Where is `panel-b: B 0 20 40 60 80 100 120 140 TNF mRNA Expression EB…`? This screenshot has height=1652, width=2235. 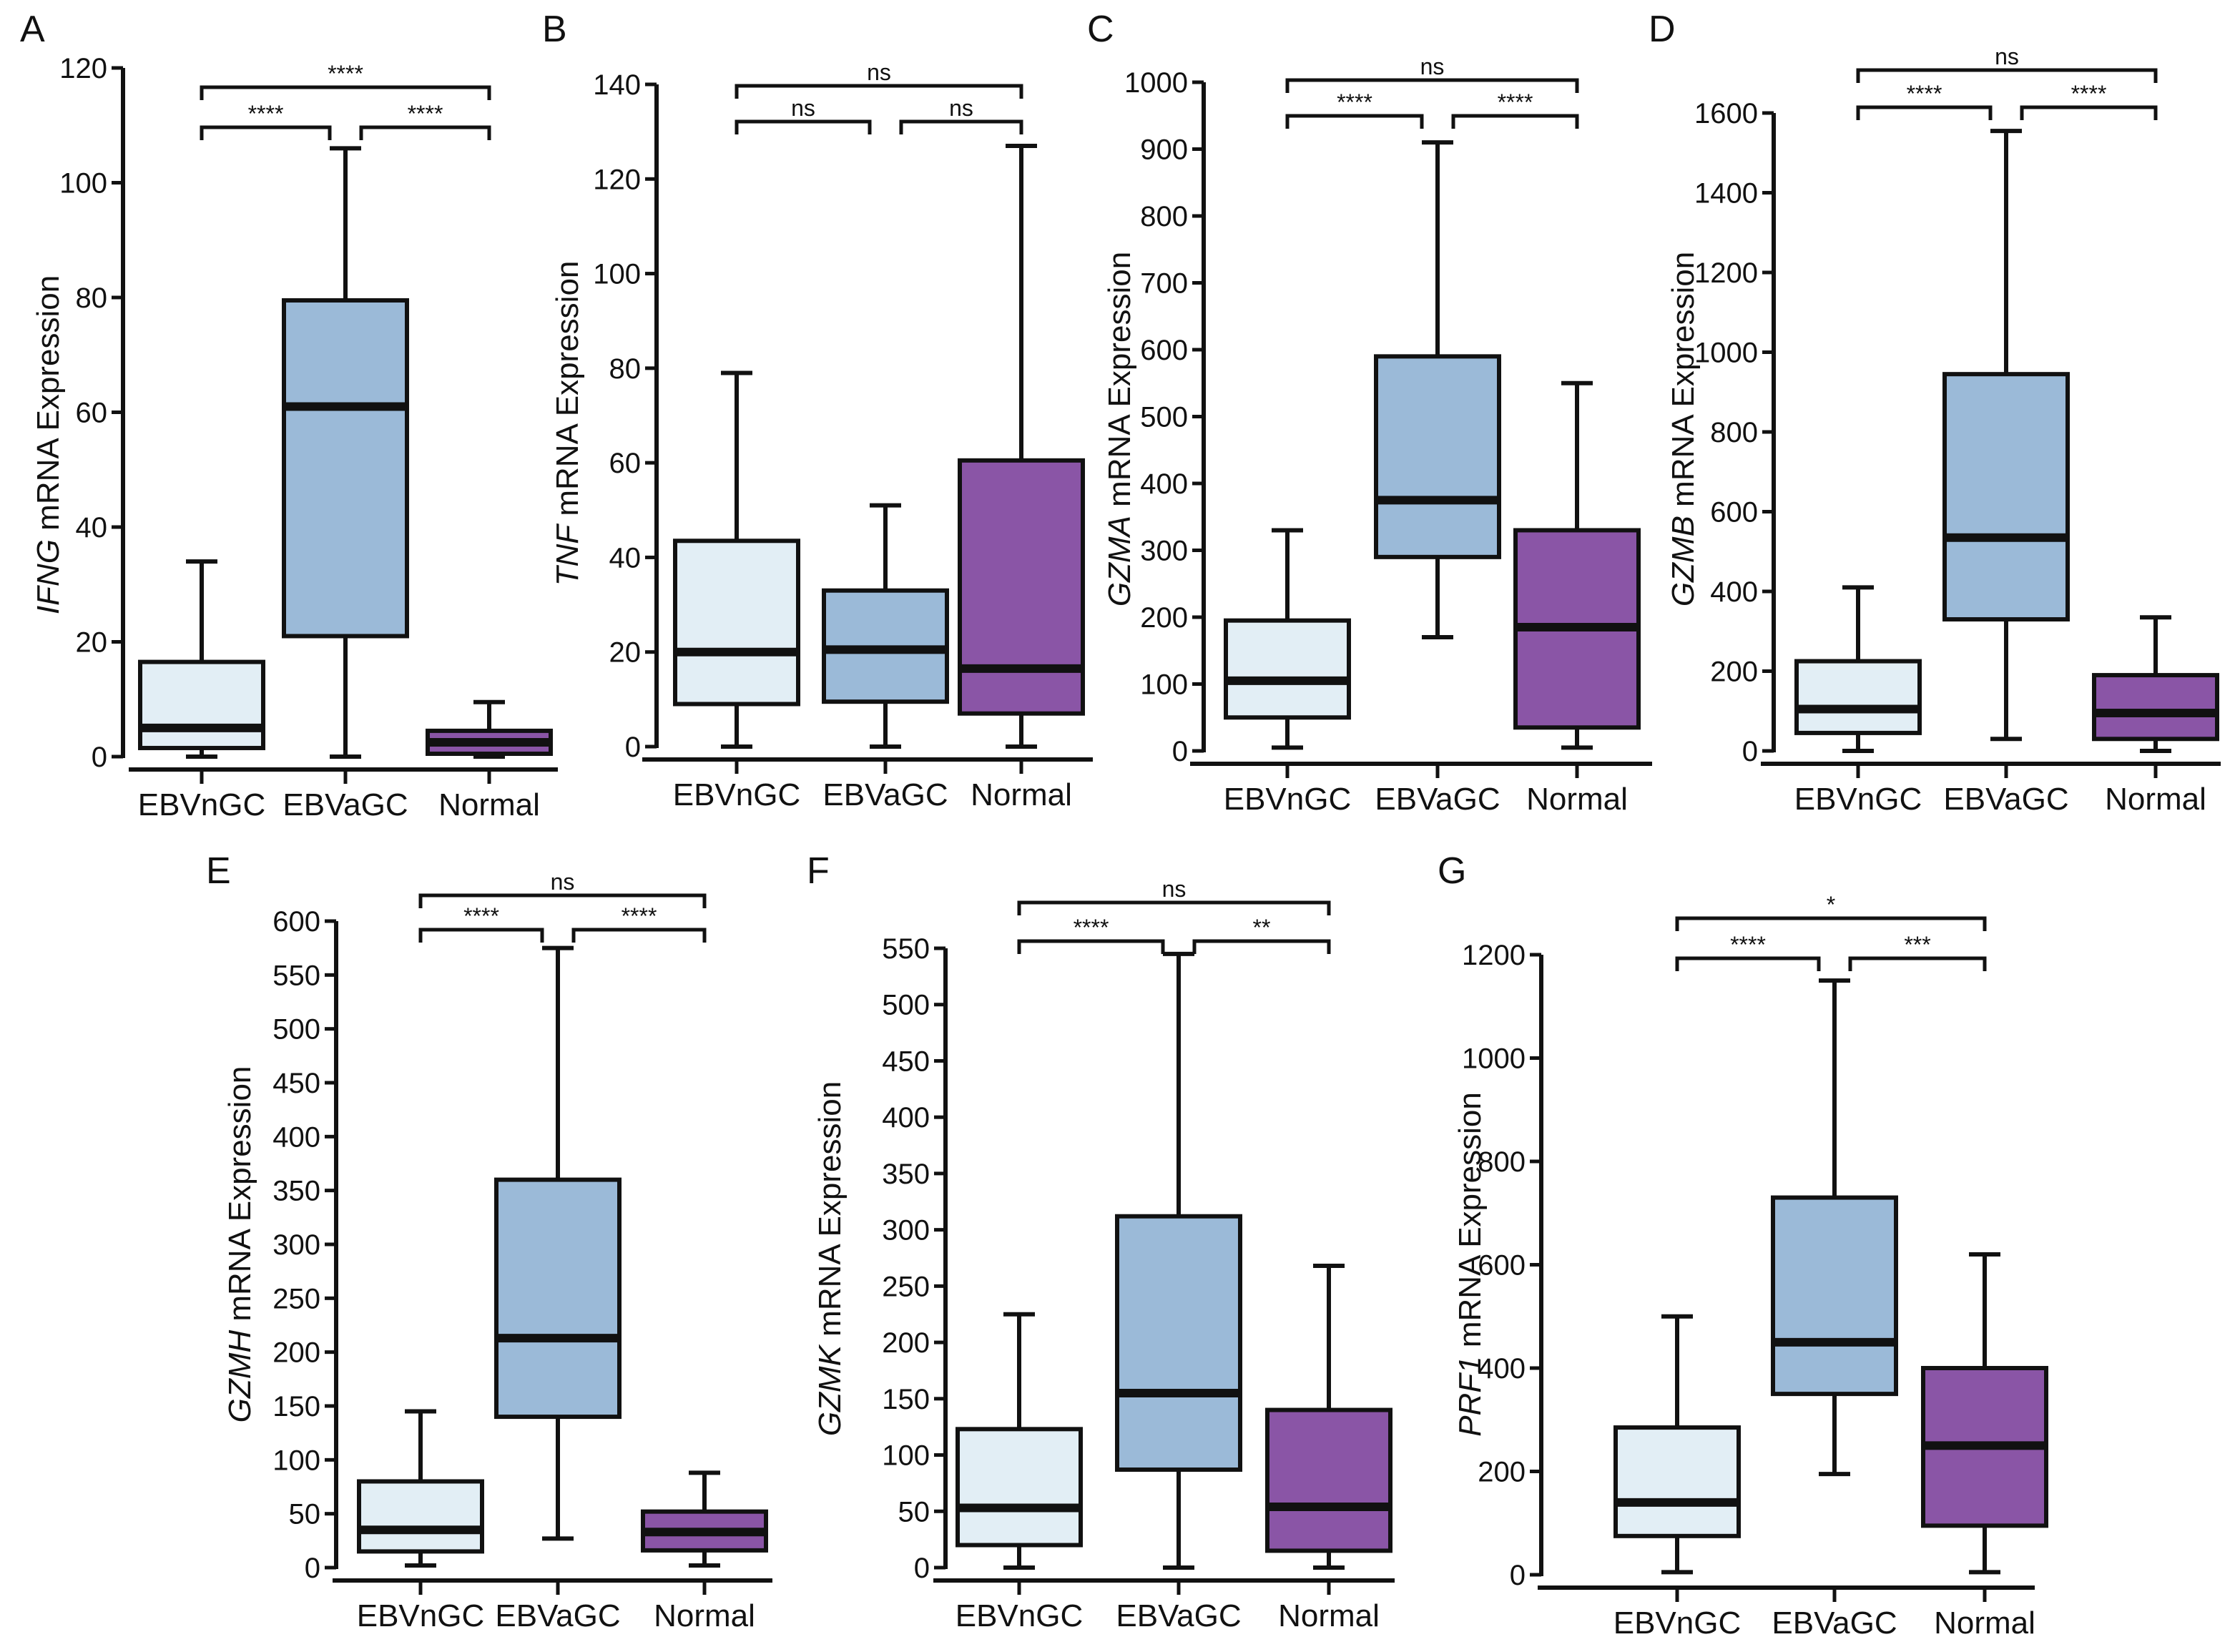 panel-b: B 0 20 40 60 80 100 120 140 TNF mRNA Expression EB… is located at coordinates (817, 411).